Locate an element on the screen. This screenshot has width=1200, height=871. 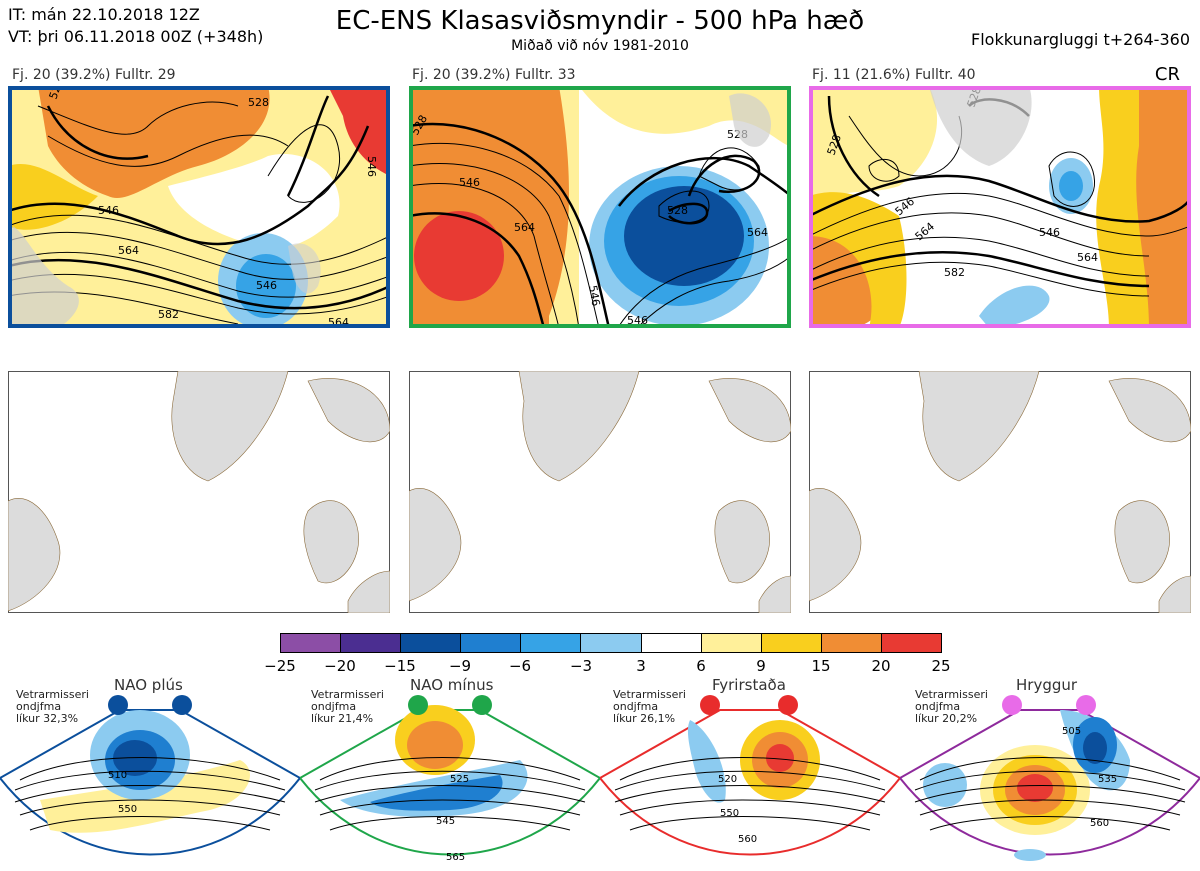
cluster-1-border is located at coordinates (199, 207).